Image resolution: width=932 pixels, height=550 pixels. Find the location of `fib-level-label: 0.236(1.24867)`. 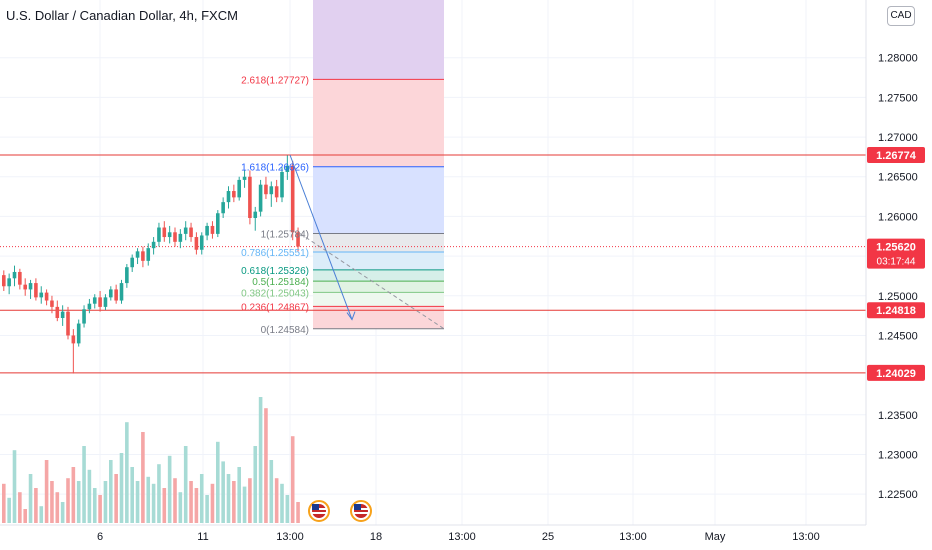

fib-level-label: 0.236(1.24867) is located at coordinates (275, 307).